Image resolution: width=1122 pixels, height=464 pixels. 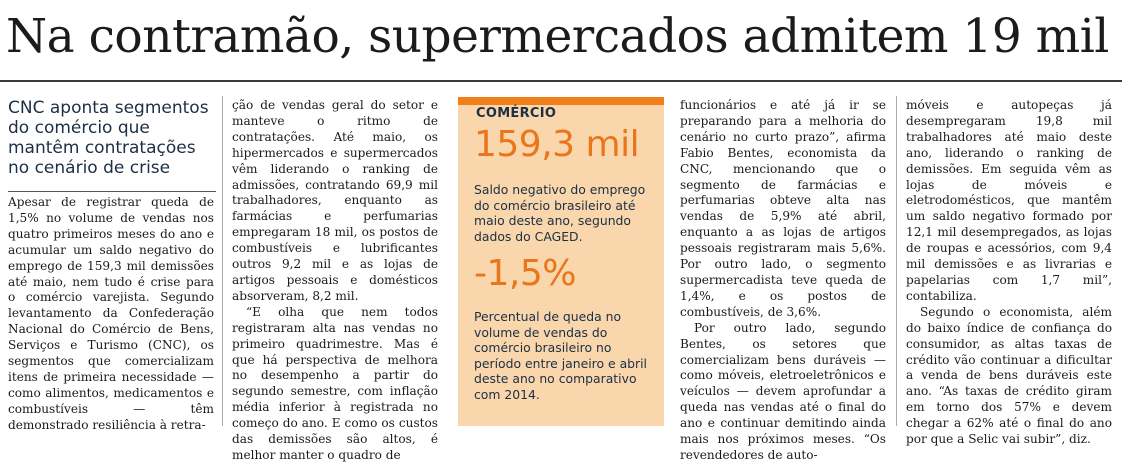 What do you see at coordinates (516, 113) in the screenshot?
I see `sidebar-title: COMÉRCIO` at bounding box center [516, 113].